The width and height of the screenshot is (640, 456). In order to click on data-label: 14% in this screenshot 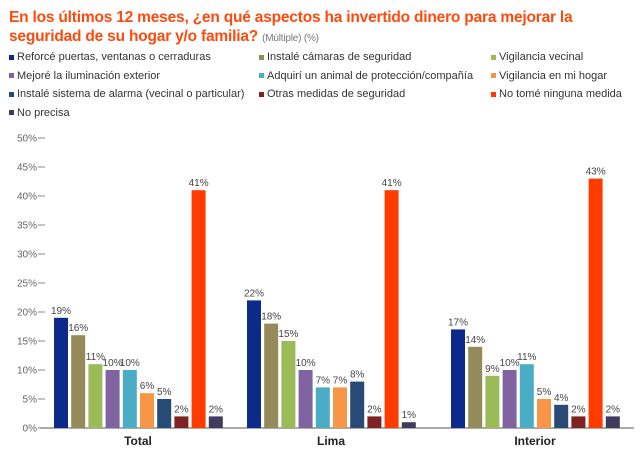, I will do `click(475, 340)`.